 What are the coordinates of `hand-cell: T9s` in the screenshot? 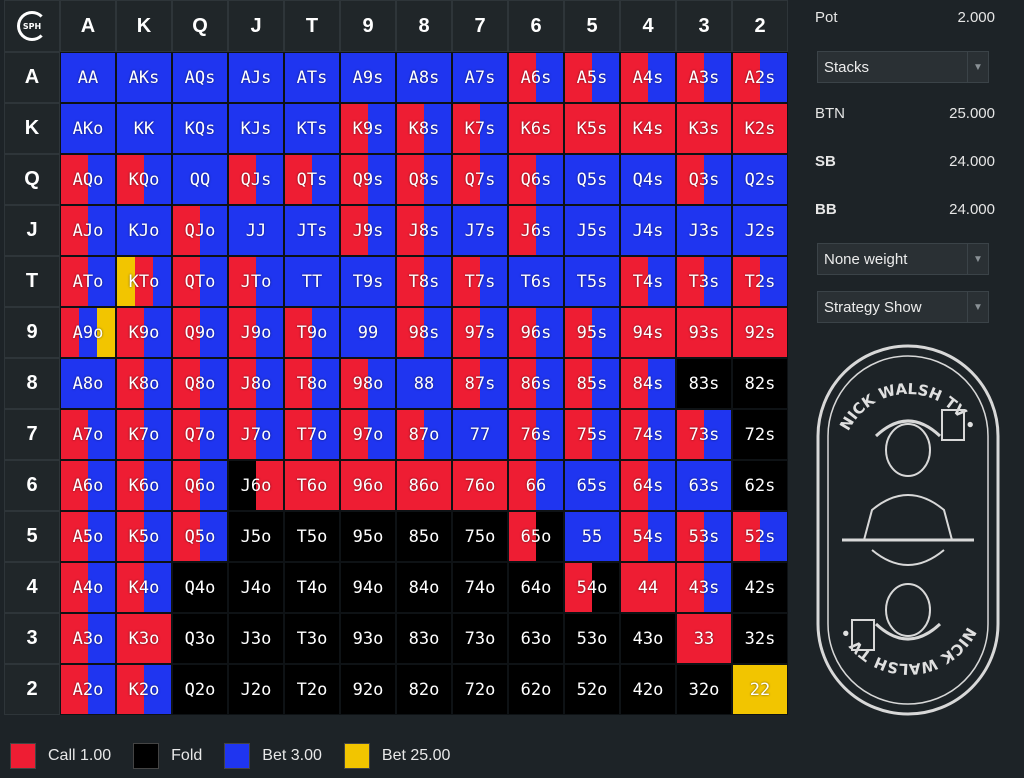 It's located at (368, 281).